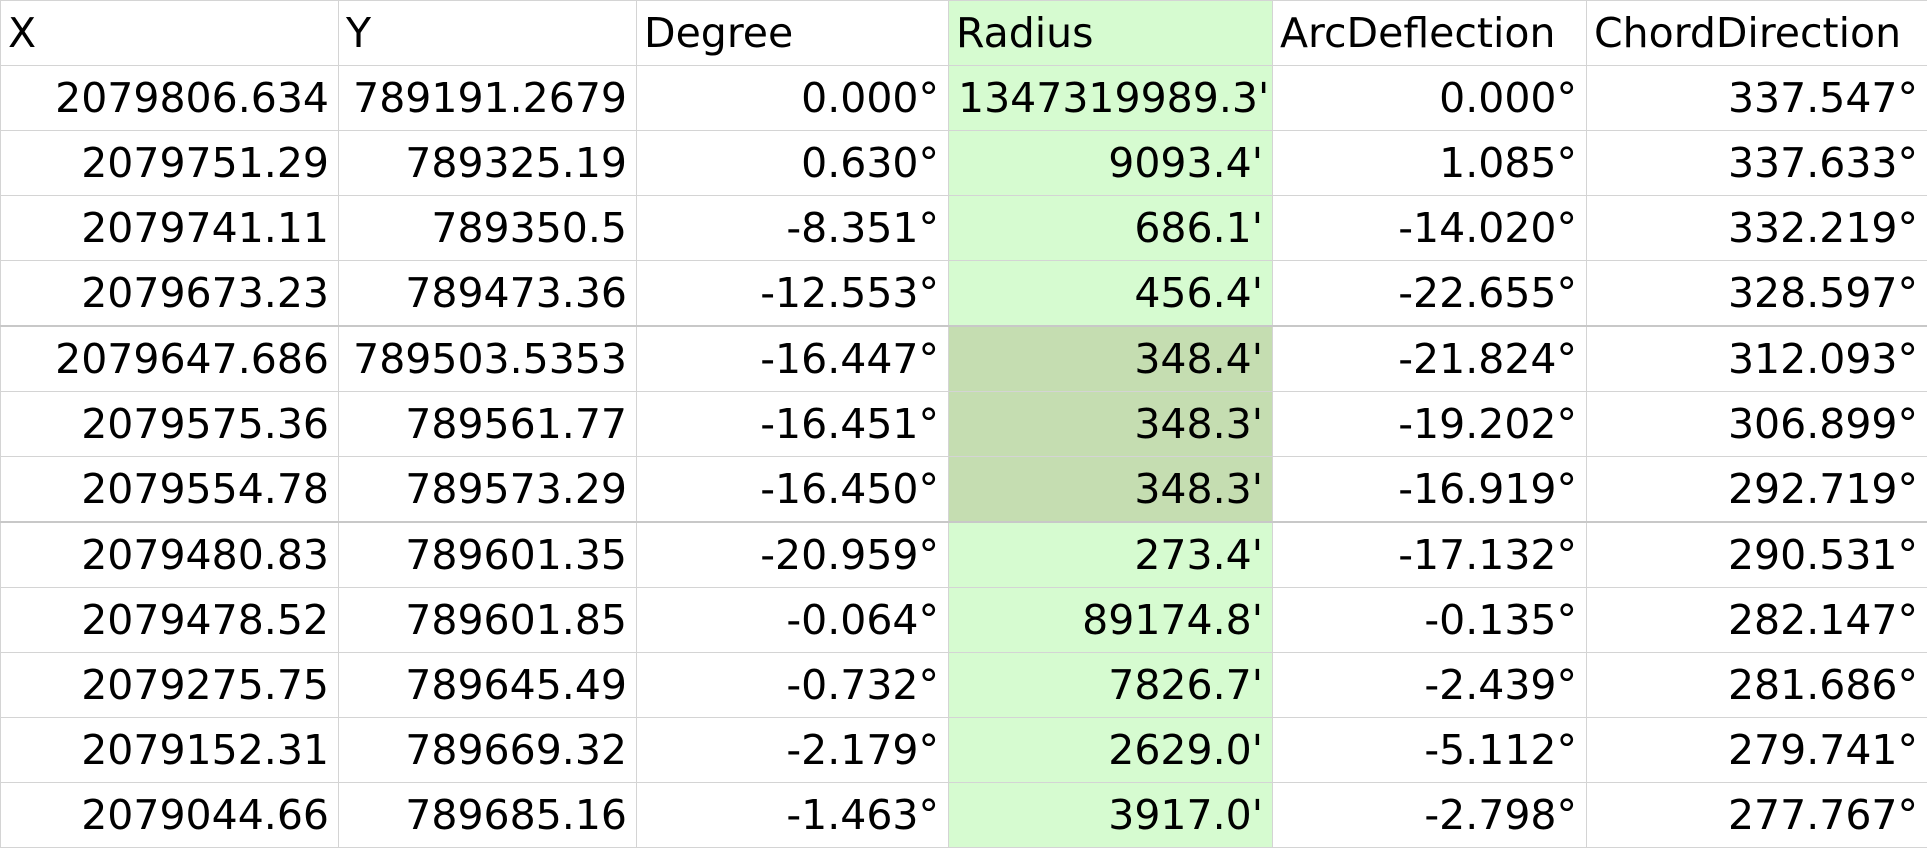 This screenshot has height=848, width=1927. I want to click on cell-radius: 2629.0', so click(1111, 750).